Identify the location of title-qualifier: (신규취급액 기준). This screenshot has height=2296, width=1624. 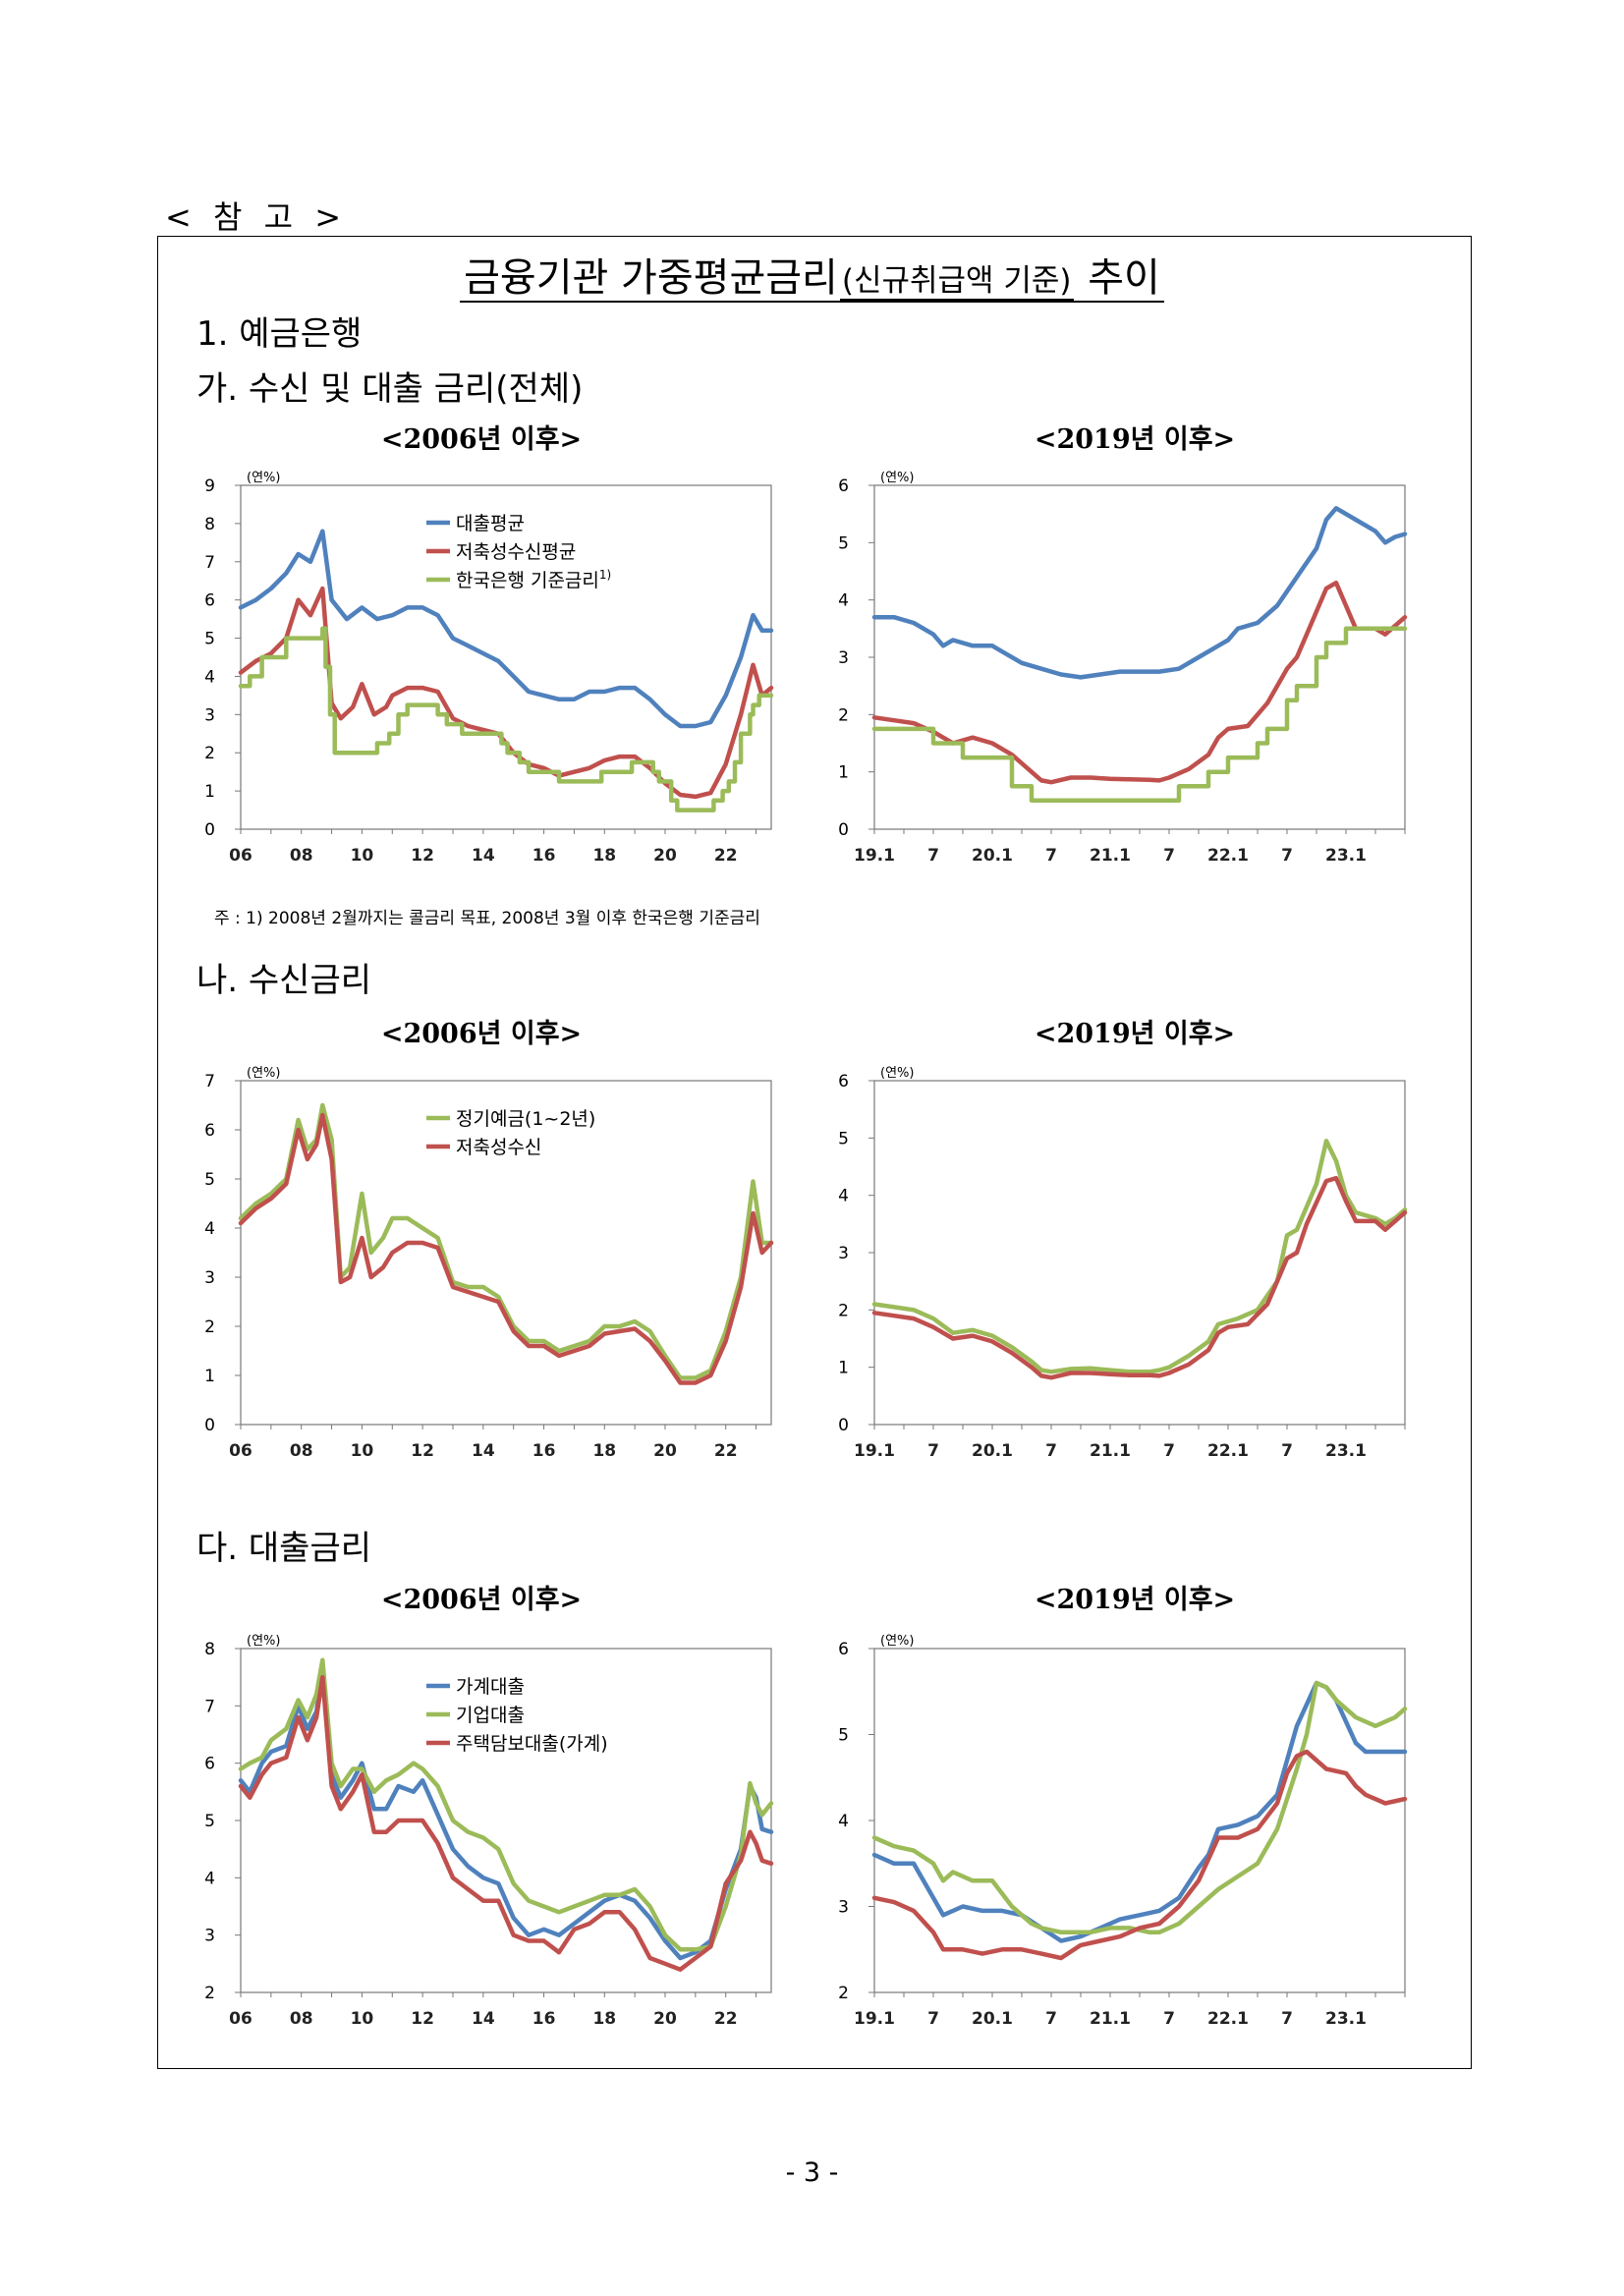
(956, 282).